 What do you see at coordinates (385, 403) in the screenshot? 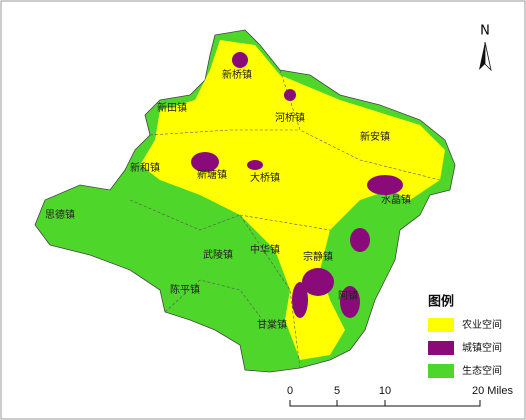
I see `scale-bar` at bounding box center [385, 403].